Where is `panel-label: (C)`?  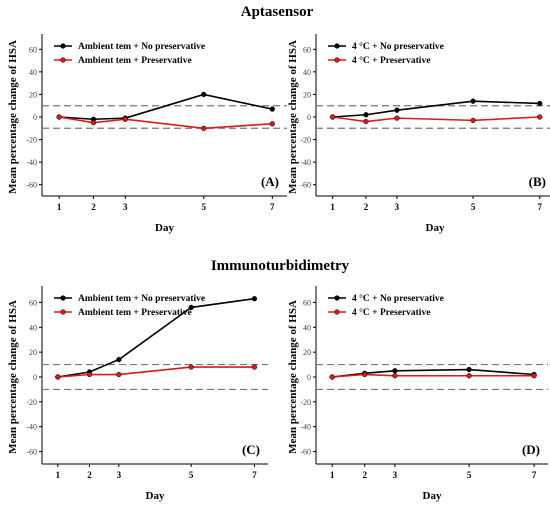 panel-label: (C) is located at coordinates (251, 449).